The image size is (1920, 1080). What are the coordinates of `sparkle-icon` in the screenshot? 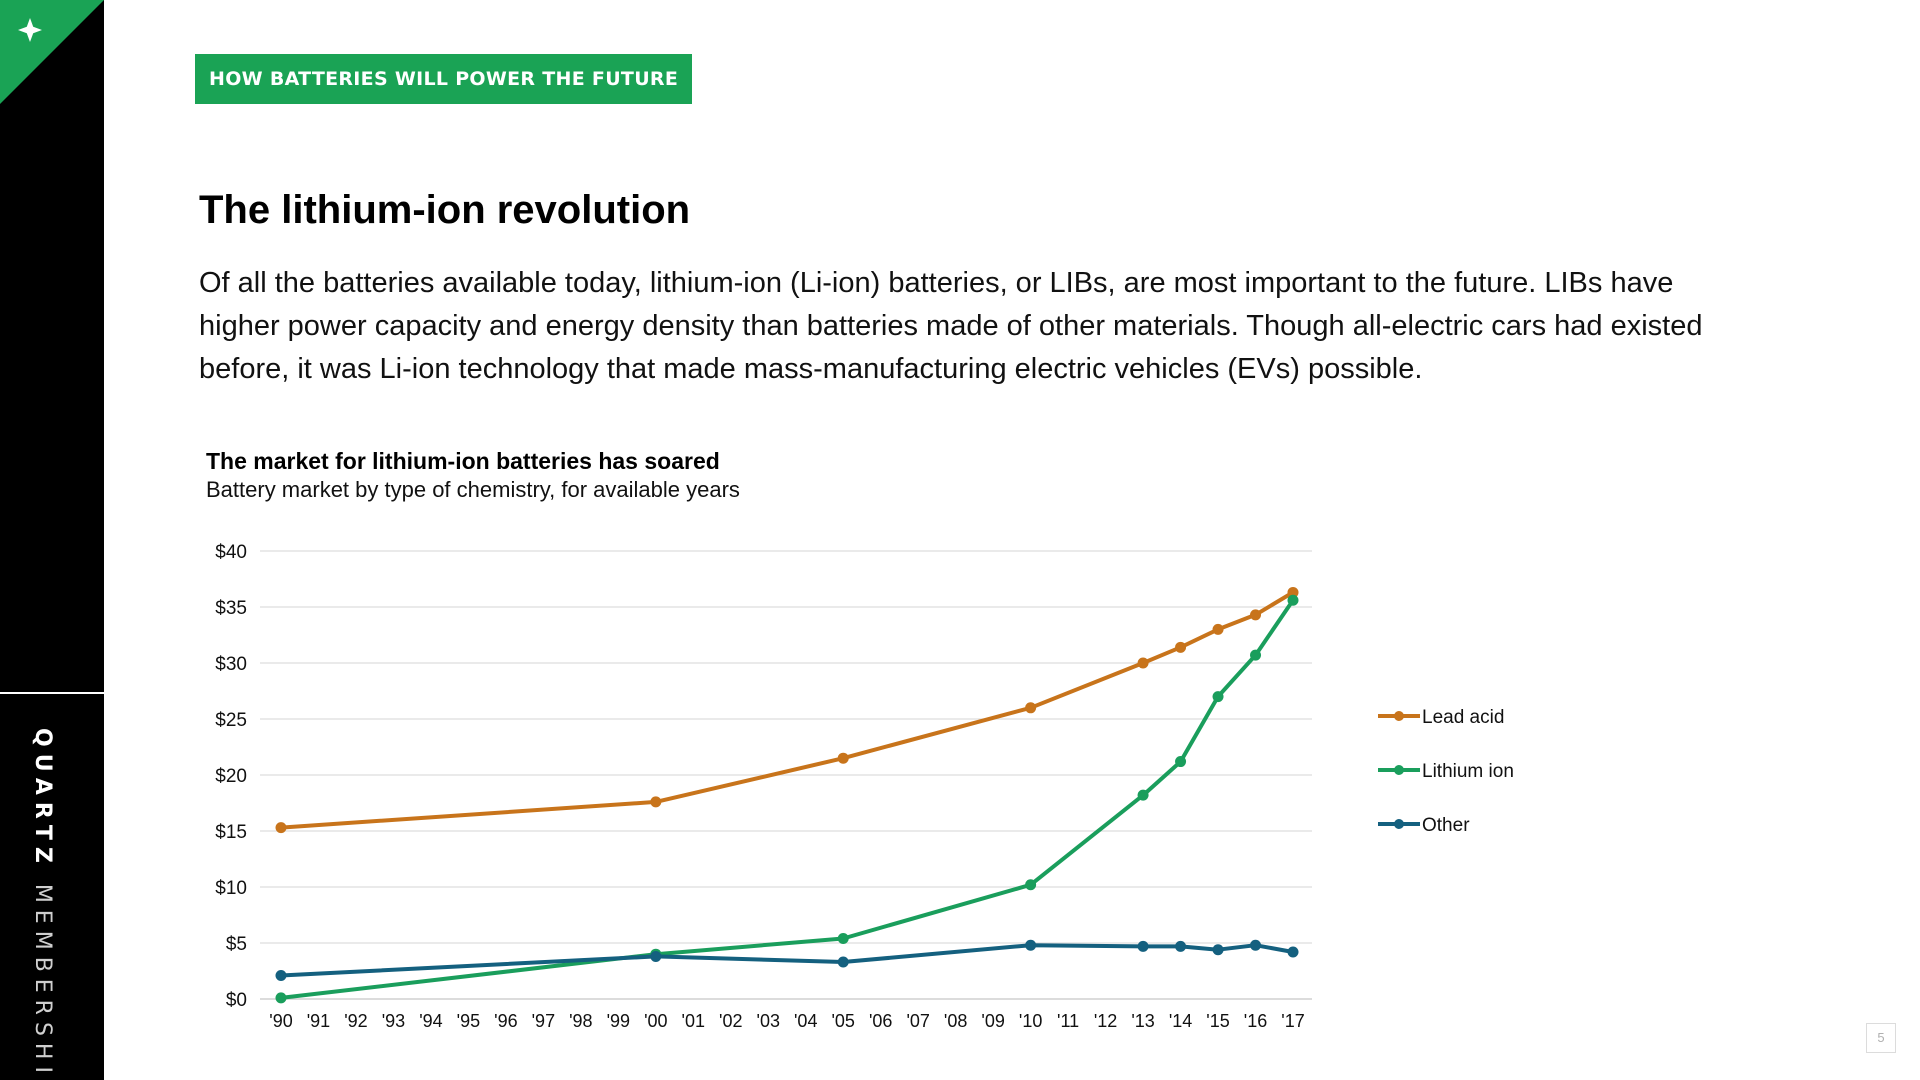 It's located at (30, 30).